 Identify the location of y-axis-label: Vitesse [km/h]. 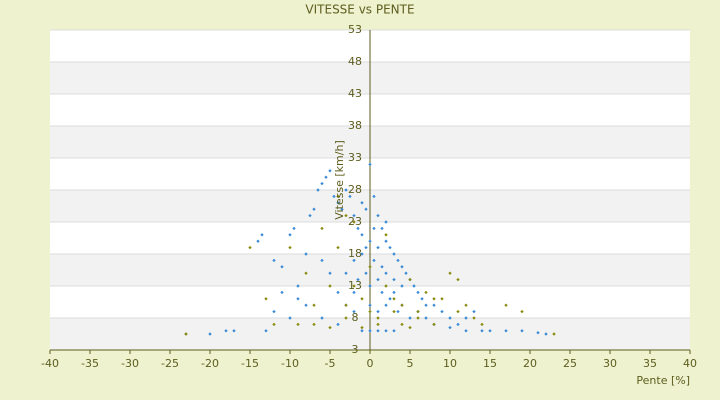
(339, 180).